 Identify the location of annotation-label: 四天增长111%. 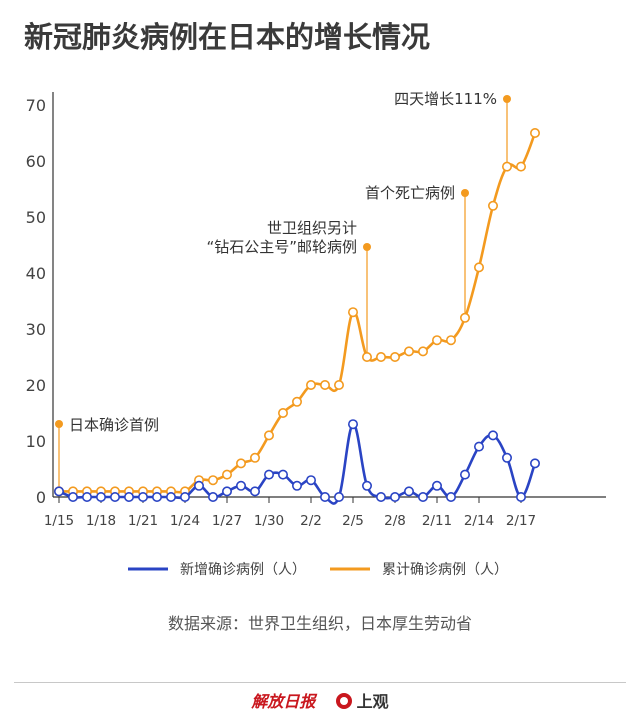
(445, 99).